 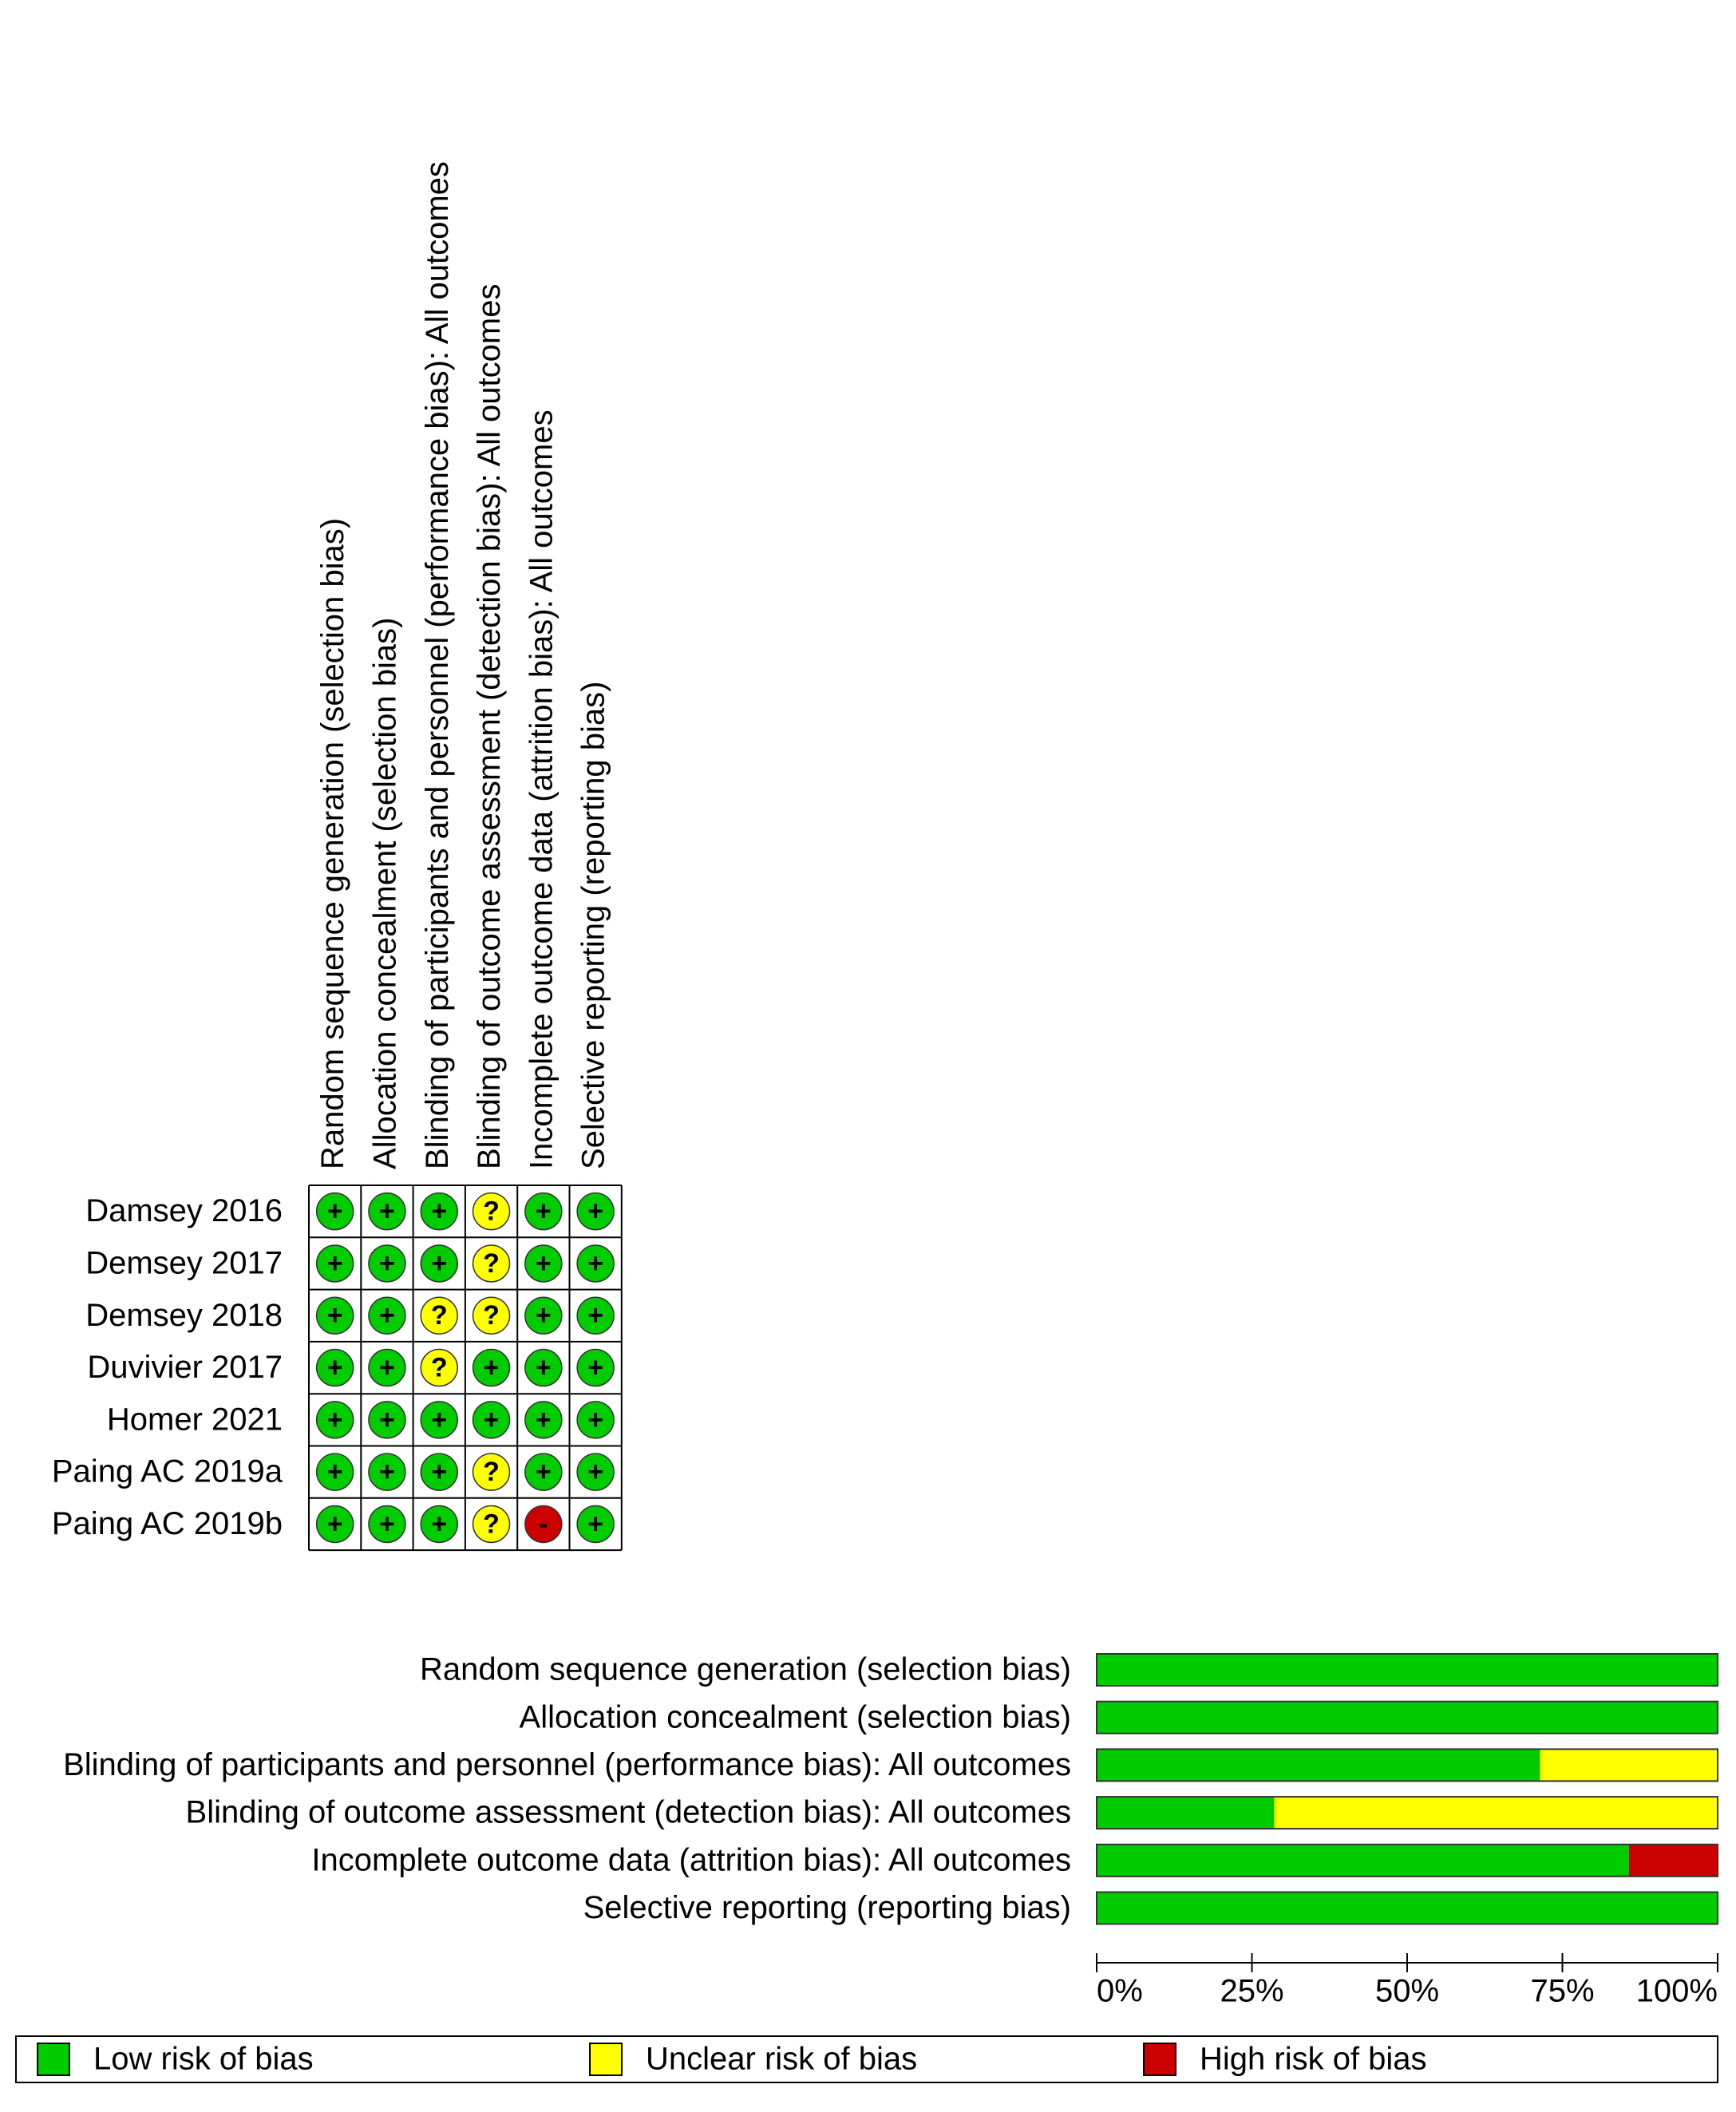 What do you see at coordinates (167, 1524) in the screenshot?
I see `study-label: Paing AC 2019b` at bounding box center [167, 1524].